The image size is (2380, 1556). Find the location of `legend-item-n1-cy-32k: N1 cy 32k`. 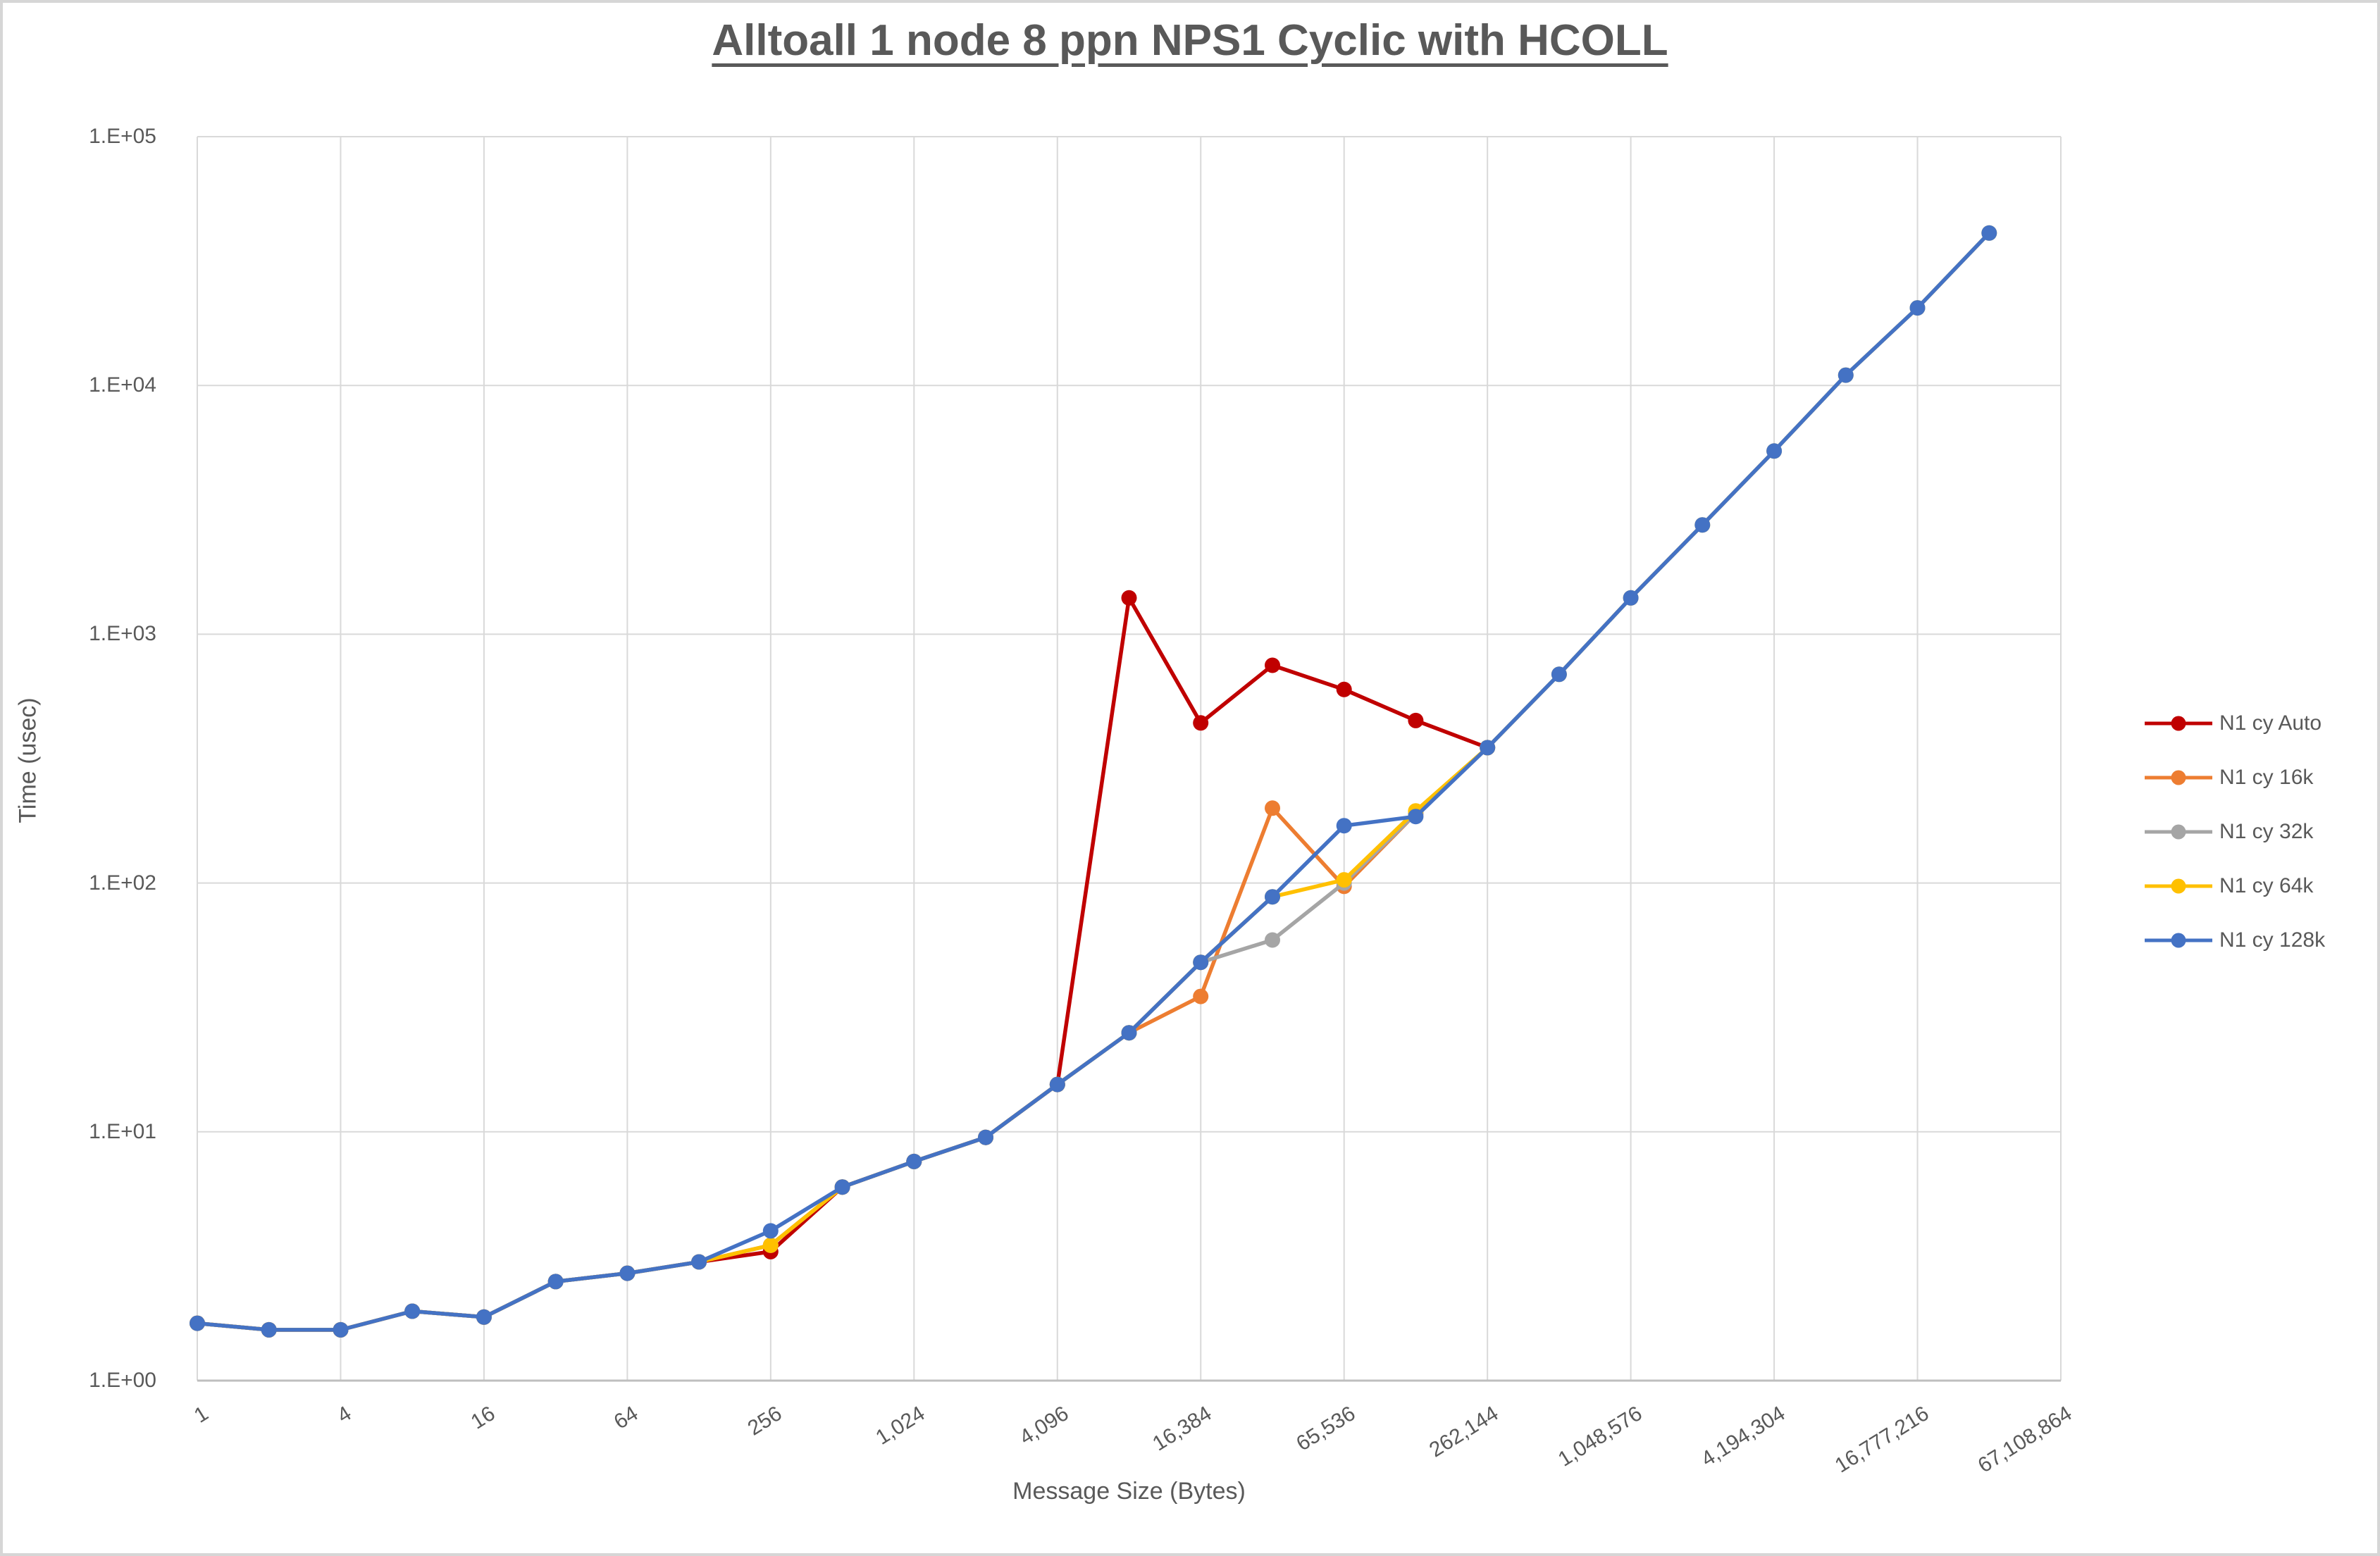

legend-item-n1-cy-32k: N1 cy 32k is located at coordinates (2234, 831).